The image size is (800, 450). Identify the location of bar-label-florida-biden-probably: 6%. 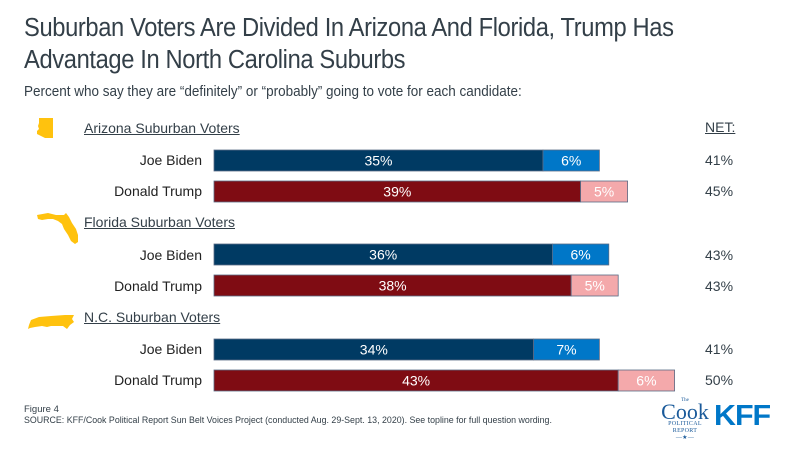
(580, 255).